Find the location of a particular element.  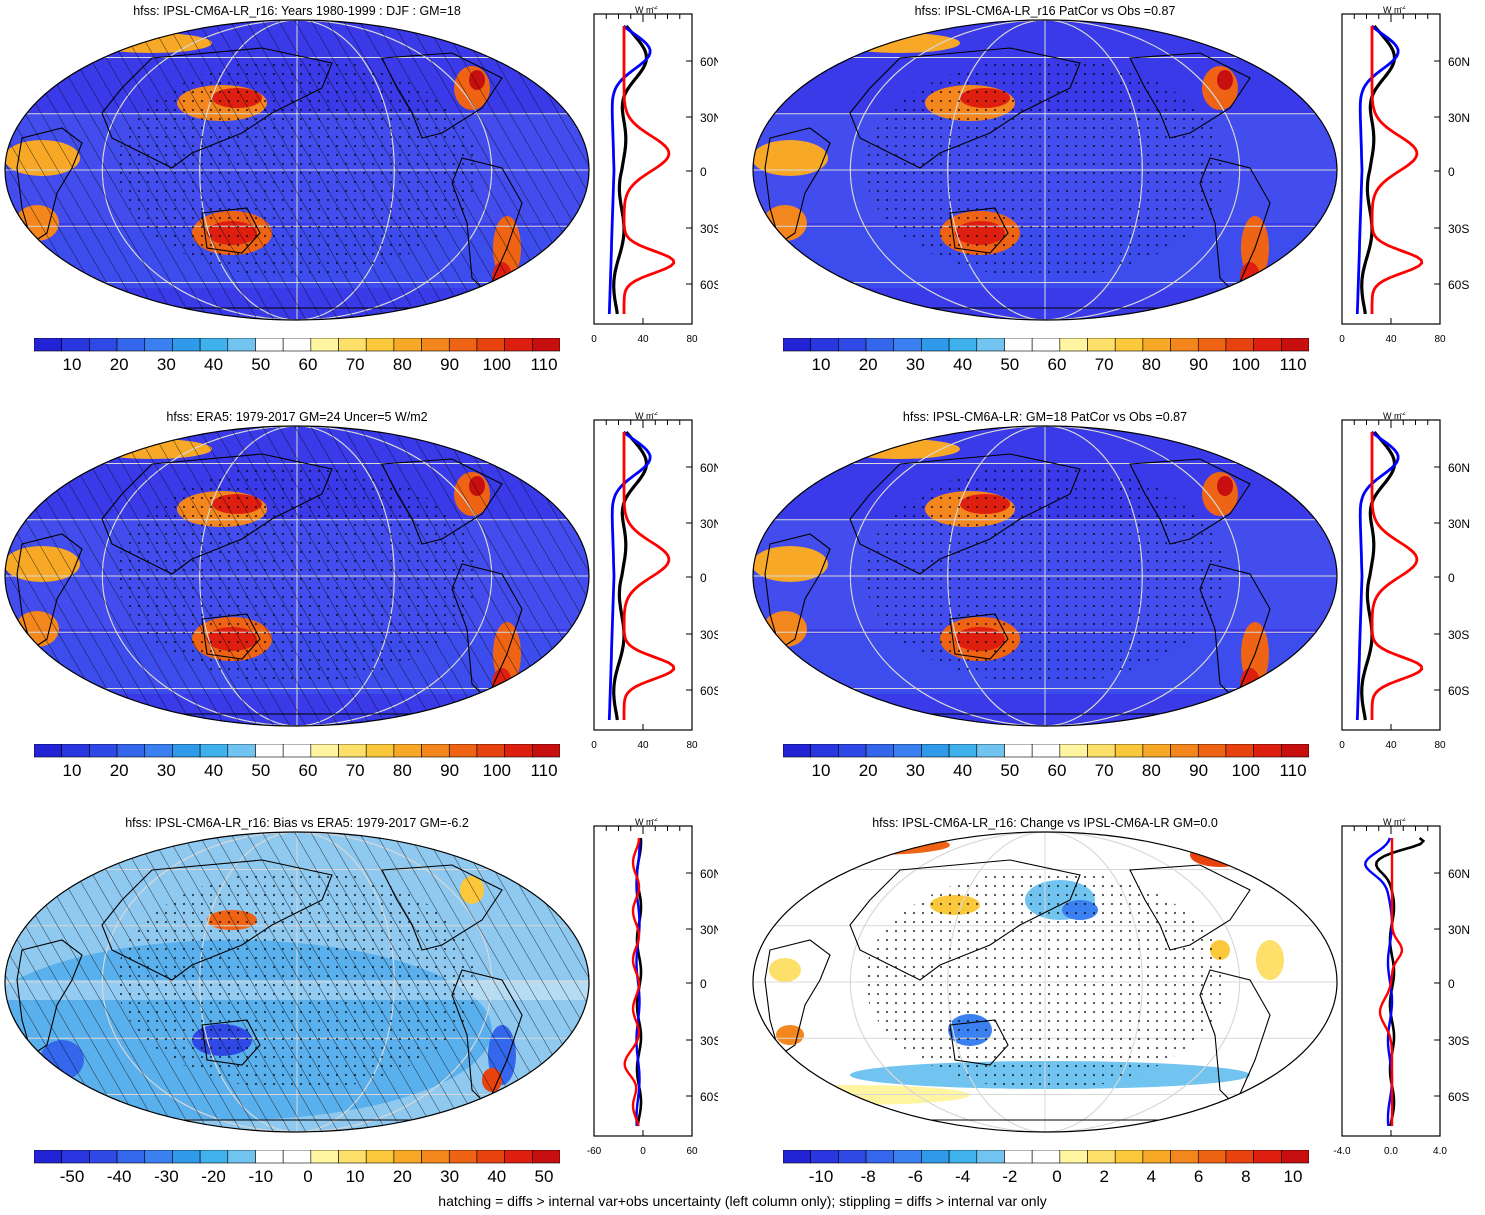

colorbar-label: 90 is located at coordinates (1199, 364).